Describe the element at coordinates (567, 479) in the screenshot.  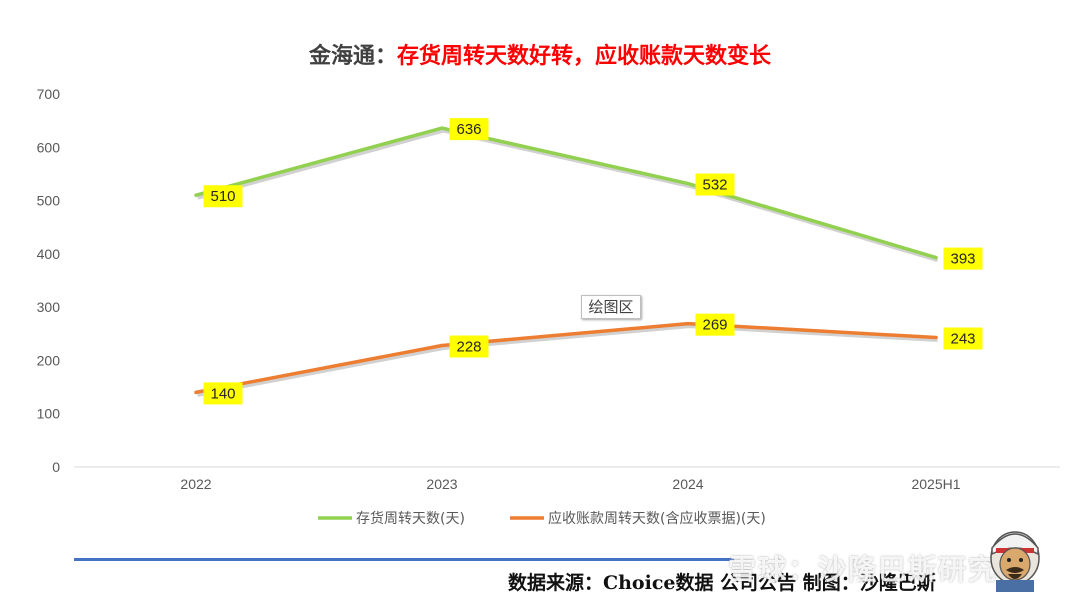
I see `x-axis: 2022 2023 2024 2025H1` at that location.